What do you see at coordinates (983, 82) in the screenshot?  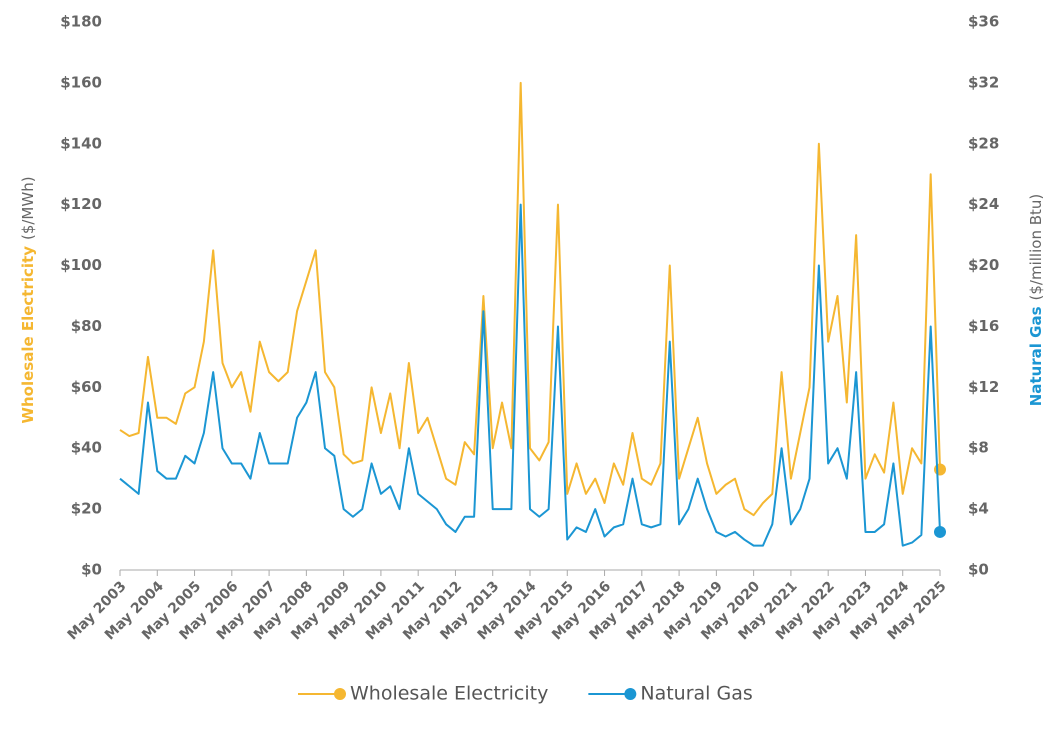 I see `y2-tick-label: $32` at bounding box center [983, 82].